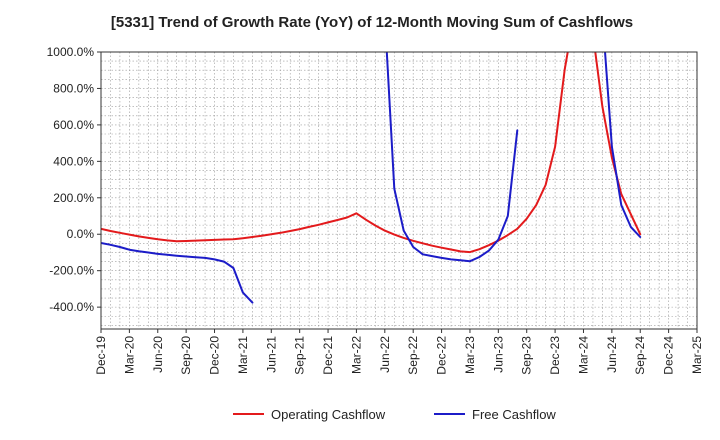 The height and width of the screenshot is (440, 720). Describe the element at coordinates (328, 414) in the screenshot. I see `legend-label-operating: Operating Cashflow` at that location.